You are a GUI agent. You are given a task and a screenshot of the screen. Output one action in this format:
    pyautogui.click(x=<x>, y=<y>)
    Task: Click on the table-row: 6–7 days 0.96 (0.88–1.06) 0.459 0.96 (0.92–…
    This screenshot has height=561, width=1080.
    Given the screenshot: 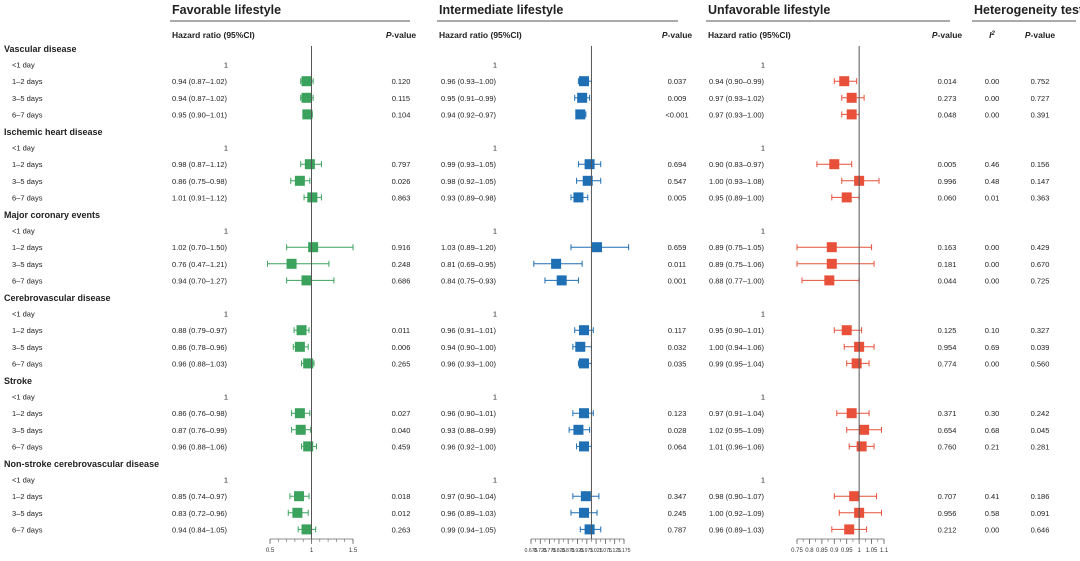 What is the action you would take?
    pyautogui.click(x=530, y=446)
    